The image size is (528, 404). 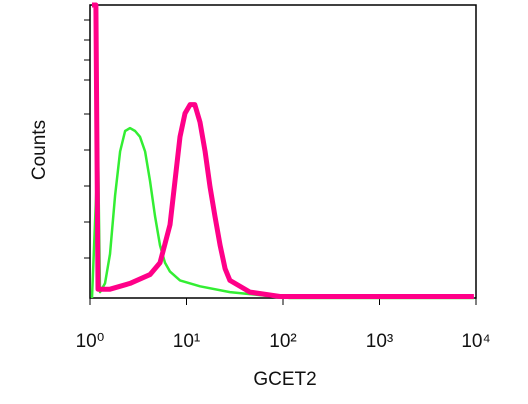 What do you see at coordinates (186, 341) in the screenshot?
I see `x-tick-label: 10¹` at bounding box center [186, 341].